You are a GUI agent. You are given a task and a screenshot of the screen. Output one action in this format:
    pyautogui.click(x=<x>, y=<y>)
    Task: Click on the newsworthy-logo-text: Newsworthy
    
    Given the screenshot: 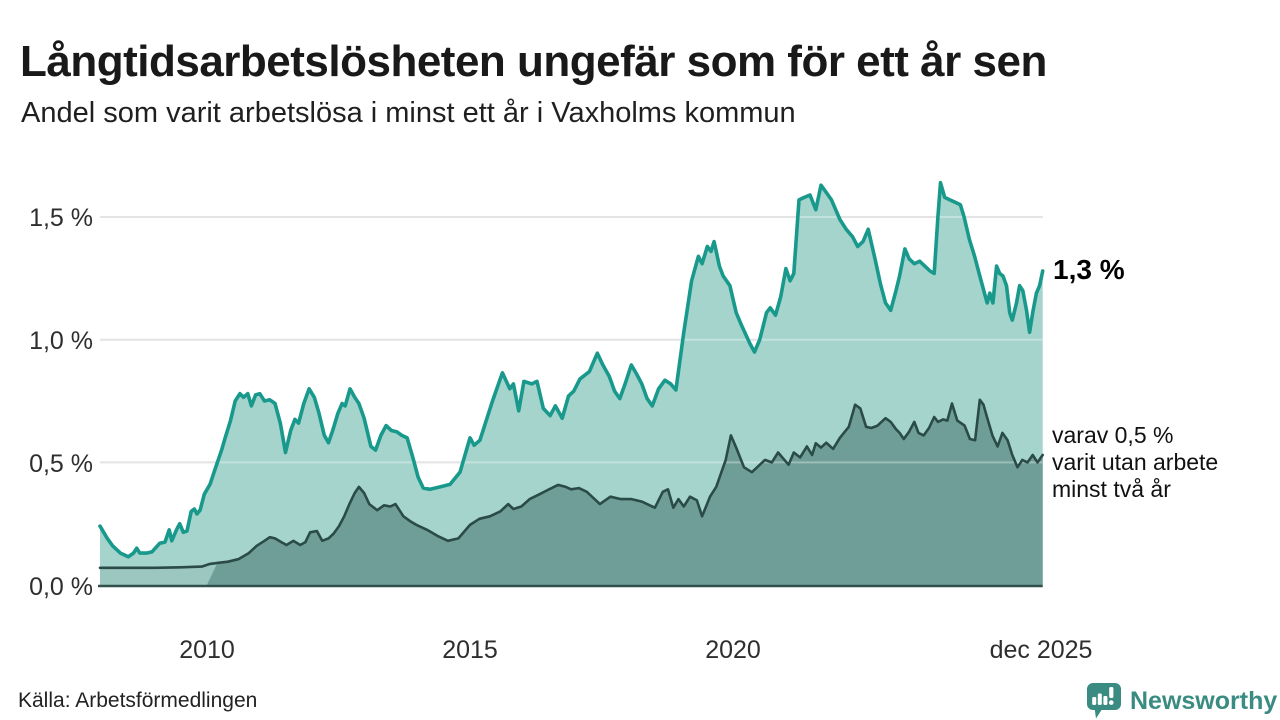 What is the action you would take?
    pyautogui.click(x=1204, y=700)
    